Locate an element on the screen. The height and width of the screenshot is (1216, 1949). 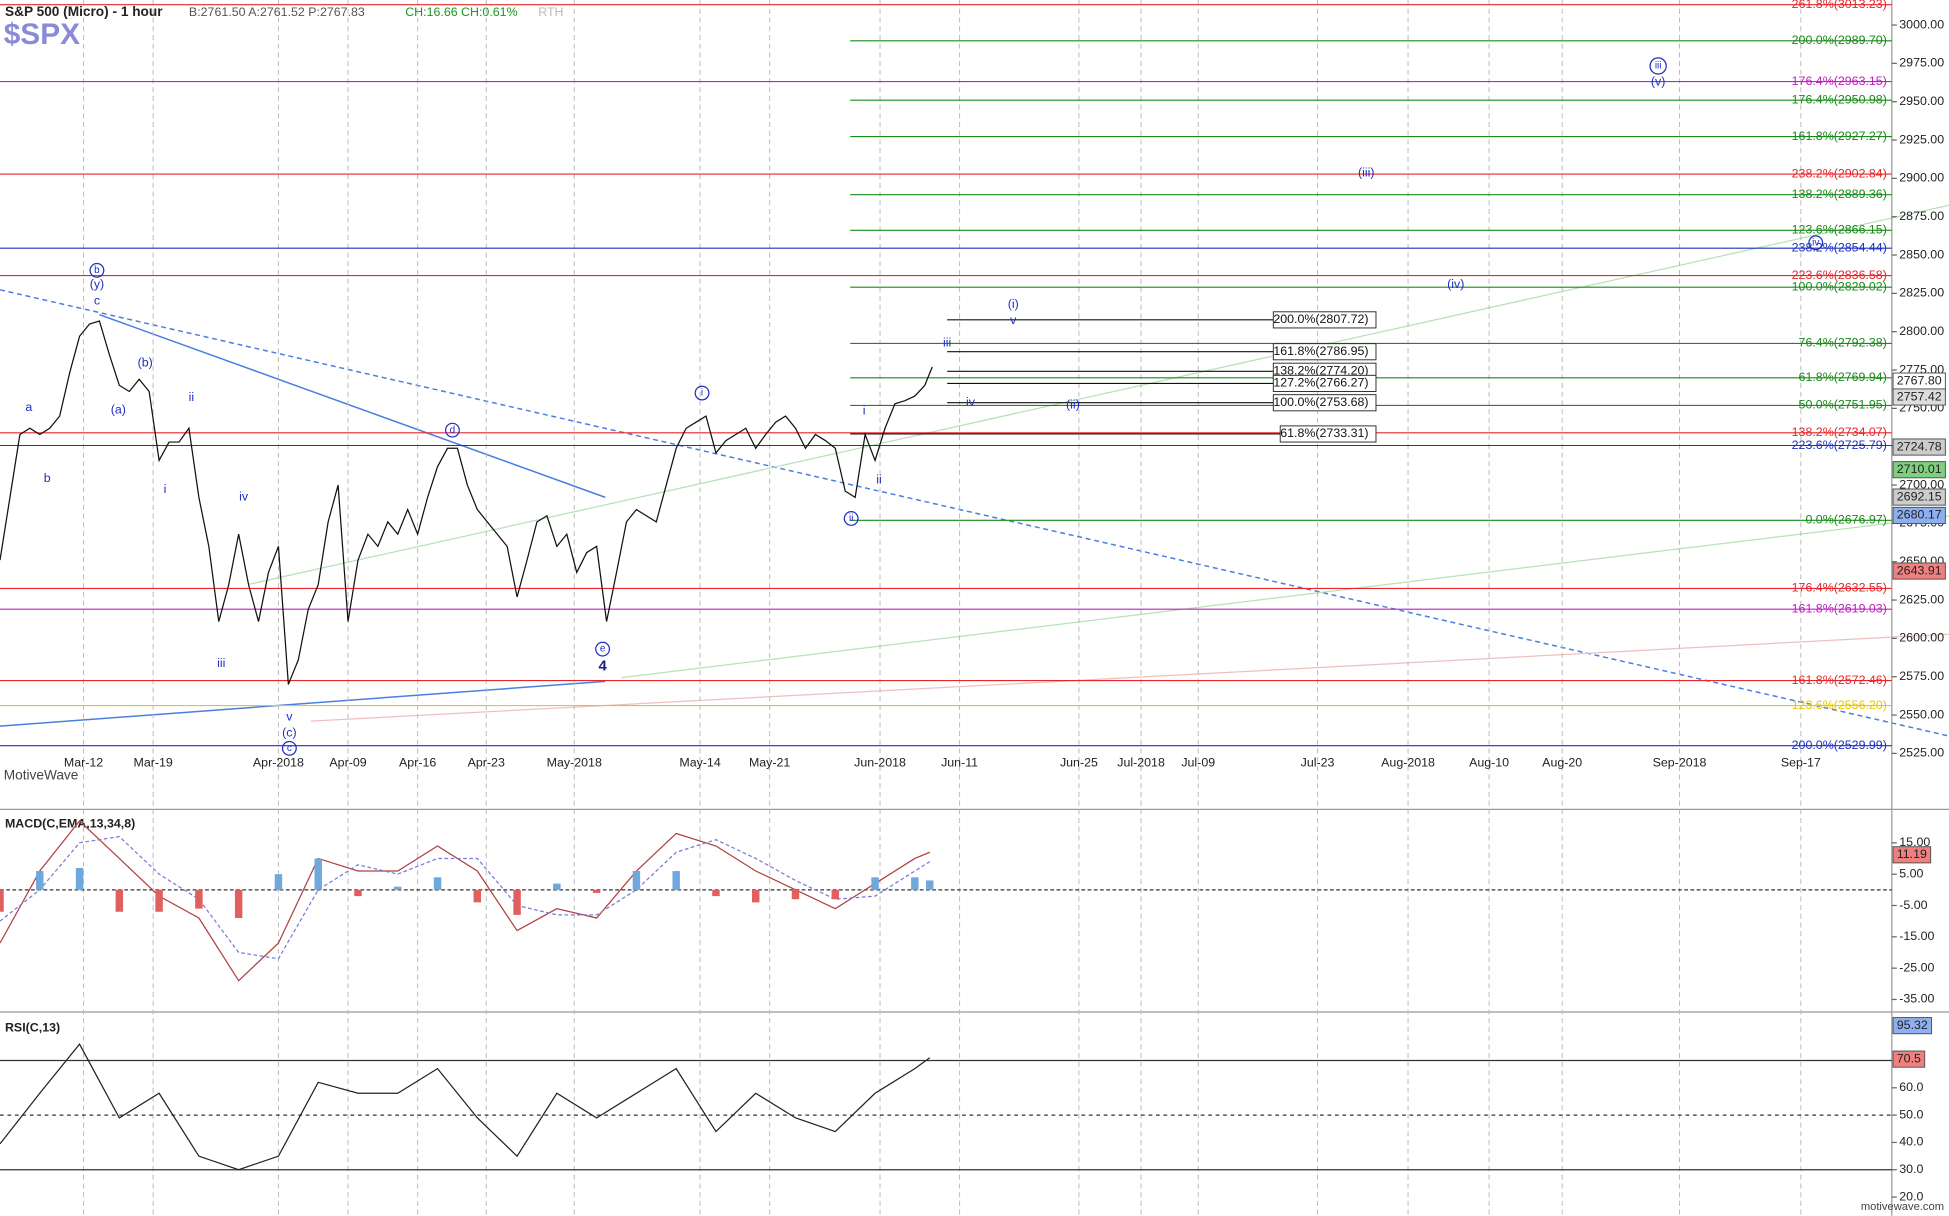
fib-label: 61.8%(2769.94) is located at coordinates (1843, 377).